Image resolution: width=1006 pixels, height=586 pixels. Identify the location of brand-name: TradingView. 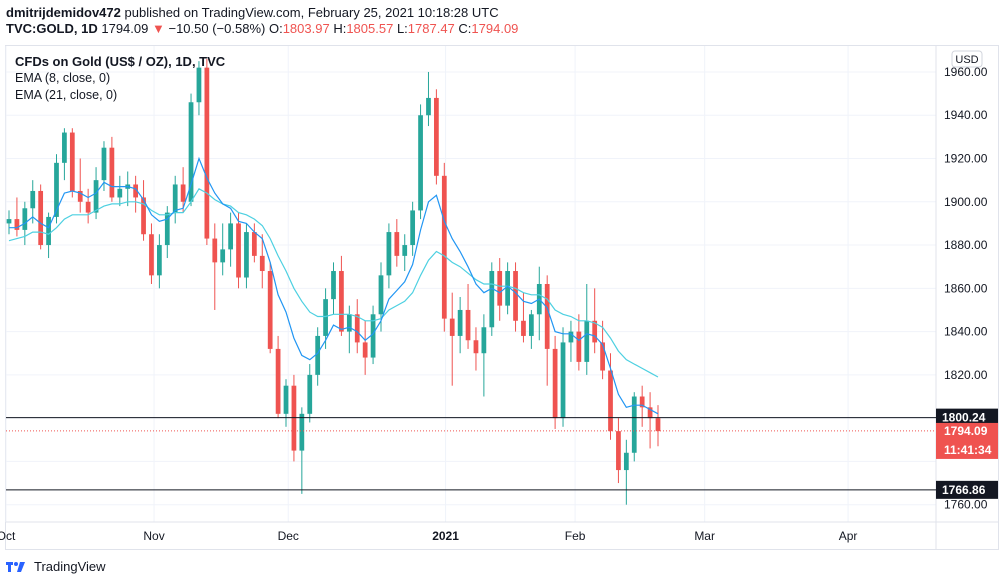
(70, 566).